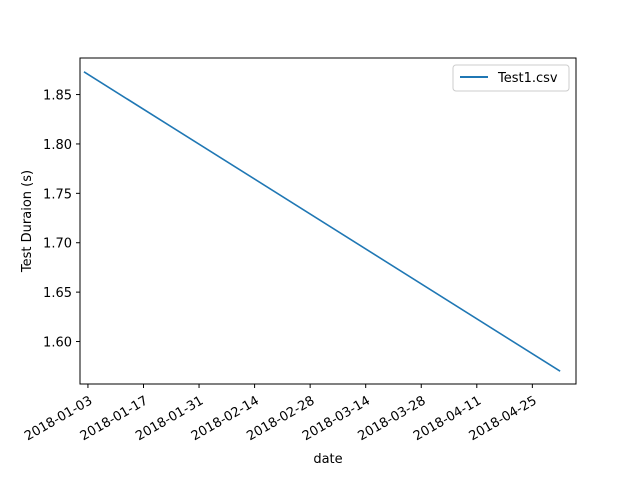 The image size is (640, 480). I want to click on y-tick-label: 1.80, so click(57, 145).